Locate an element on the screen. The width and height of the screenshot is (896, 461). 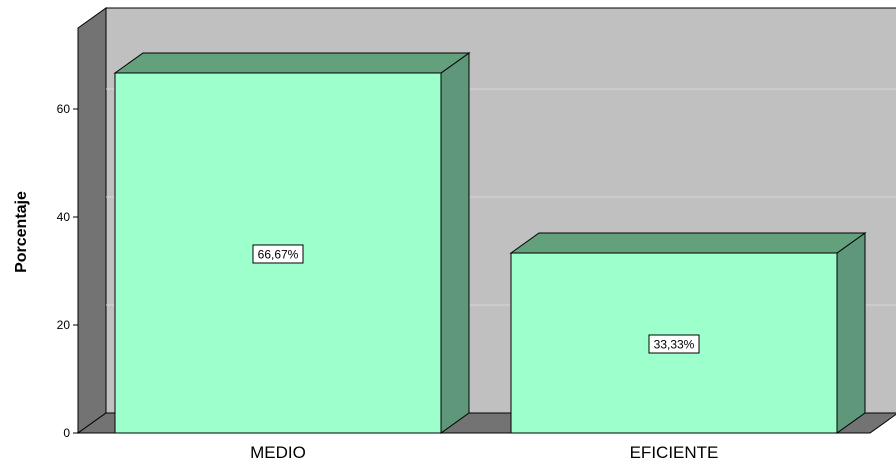
data-label: 66,67% is located at coordinates (278, 254).